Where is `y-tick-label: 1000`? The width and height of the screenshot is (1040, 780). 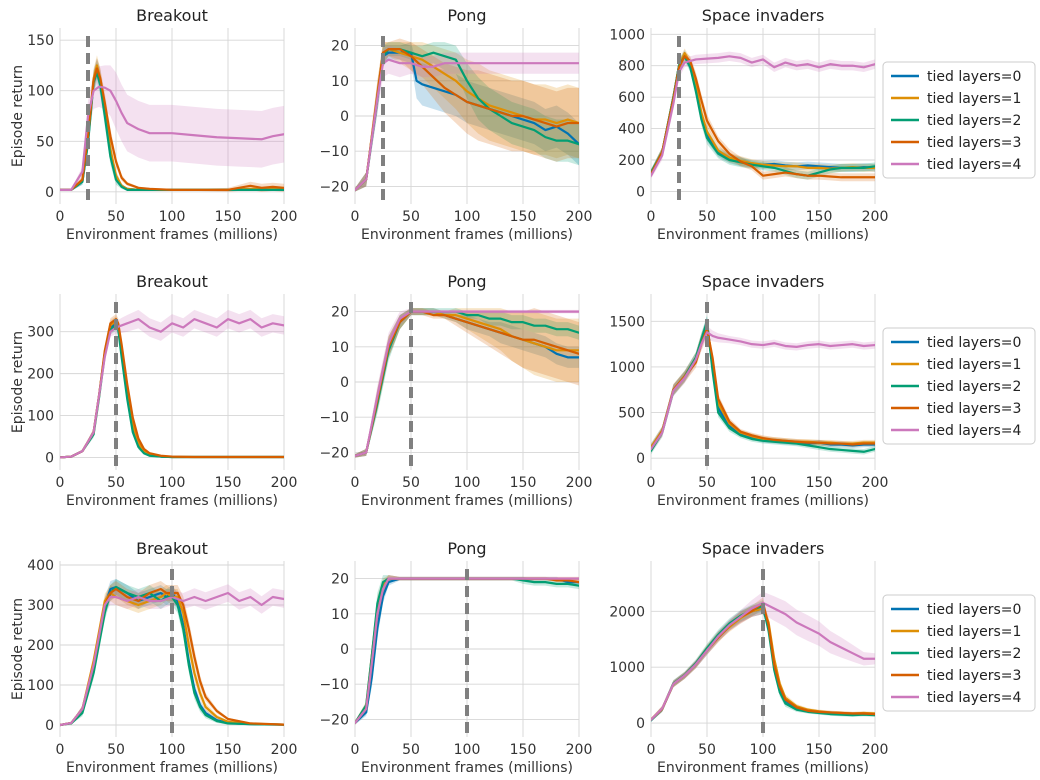 y-tick-label: 1000 is located at coordinates (627, 35).